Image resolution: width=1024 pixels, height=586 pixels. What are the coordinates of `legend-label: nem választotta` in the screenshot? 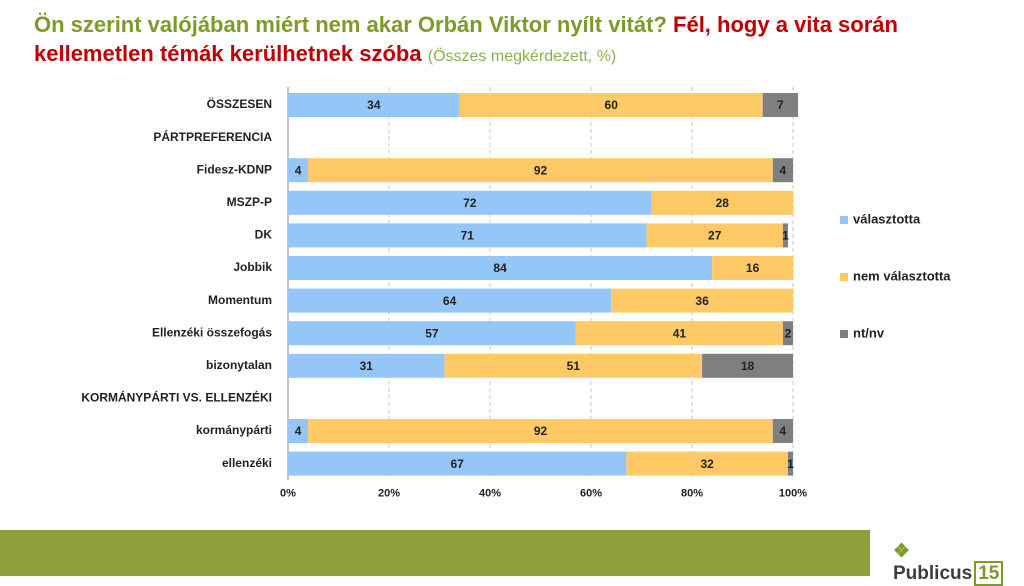 It's located at (902, 275).